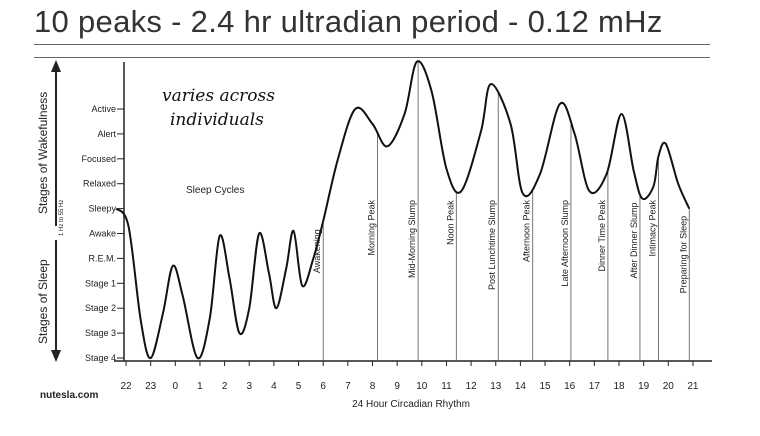 The width and height of the screenshot is (760, 436). What do you see at coordinates (634, 241) in the screenshot?
I see `event-label: After Dinner Slump` at bounding box center [634, 241].